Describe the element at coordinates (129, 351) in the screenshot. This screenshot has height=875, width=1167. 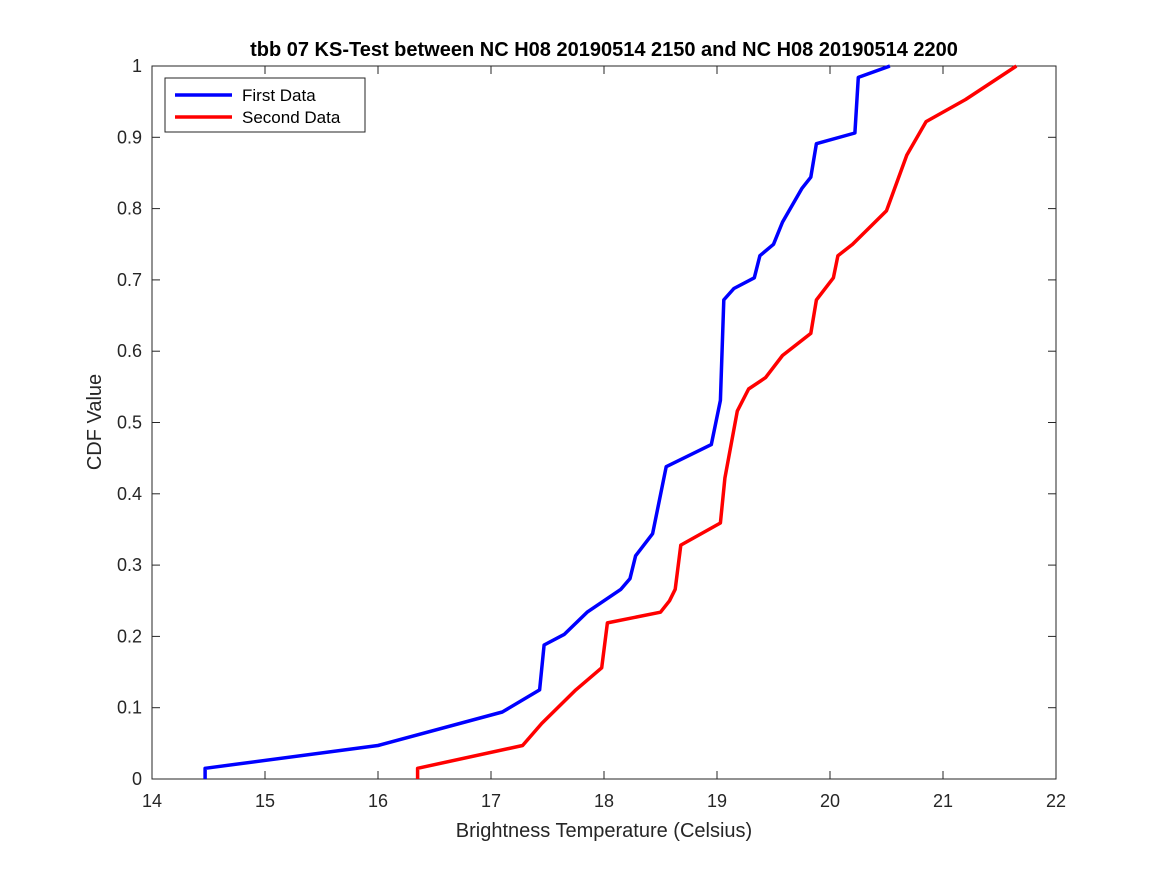
I see `y-tick-label: 0.6` at that location.